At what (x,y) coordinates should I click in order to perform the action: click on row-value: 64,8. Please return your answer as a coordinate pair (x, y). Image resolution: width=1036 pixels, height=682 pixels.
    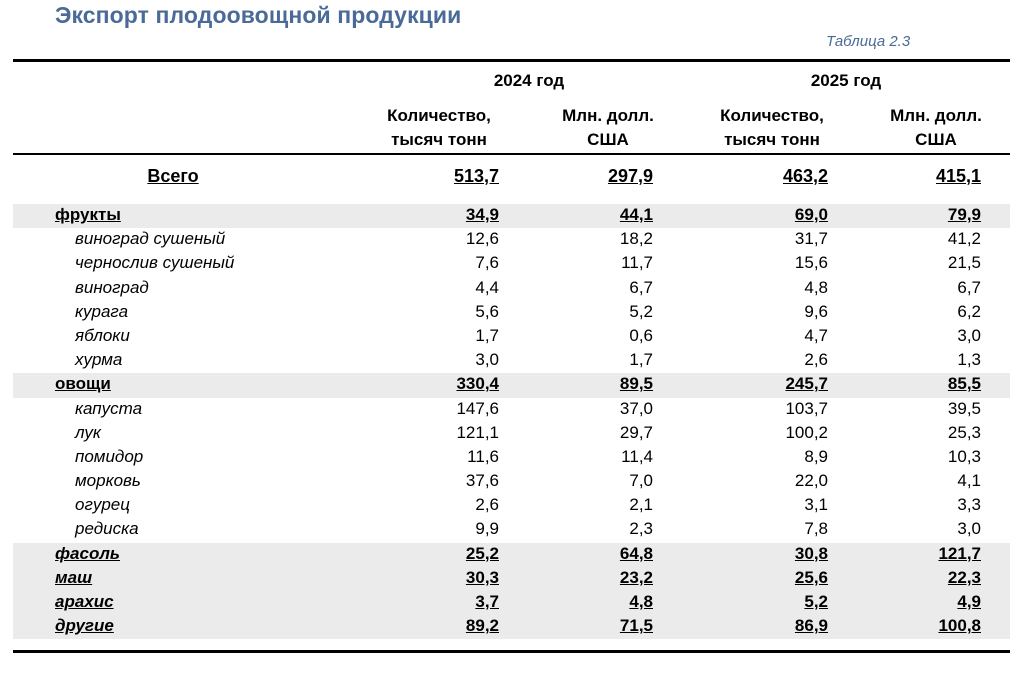
    Looking at the image, I should click on (636, 553).